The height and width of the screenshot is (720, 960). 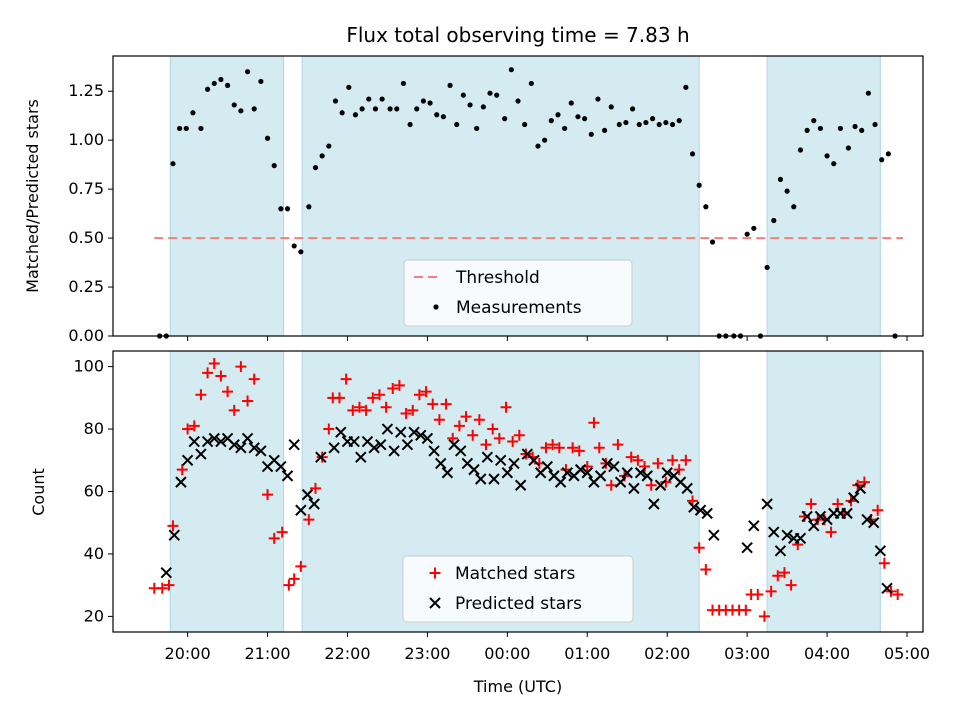 I want to click on bottom-y-tick-label-3: 80, so click(x=94, y=428).